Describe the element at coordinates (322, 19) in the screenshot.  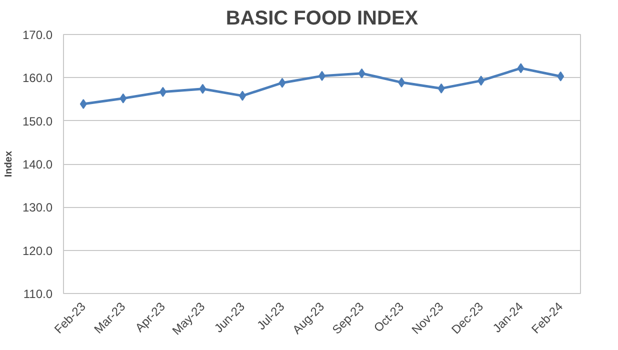
I see `chart-title: BASIC FOOD INDEX` at that location.